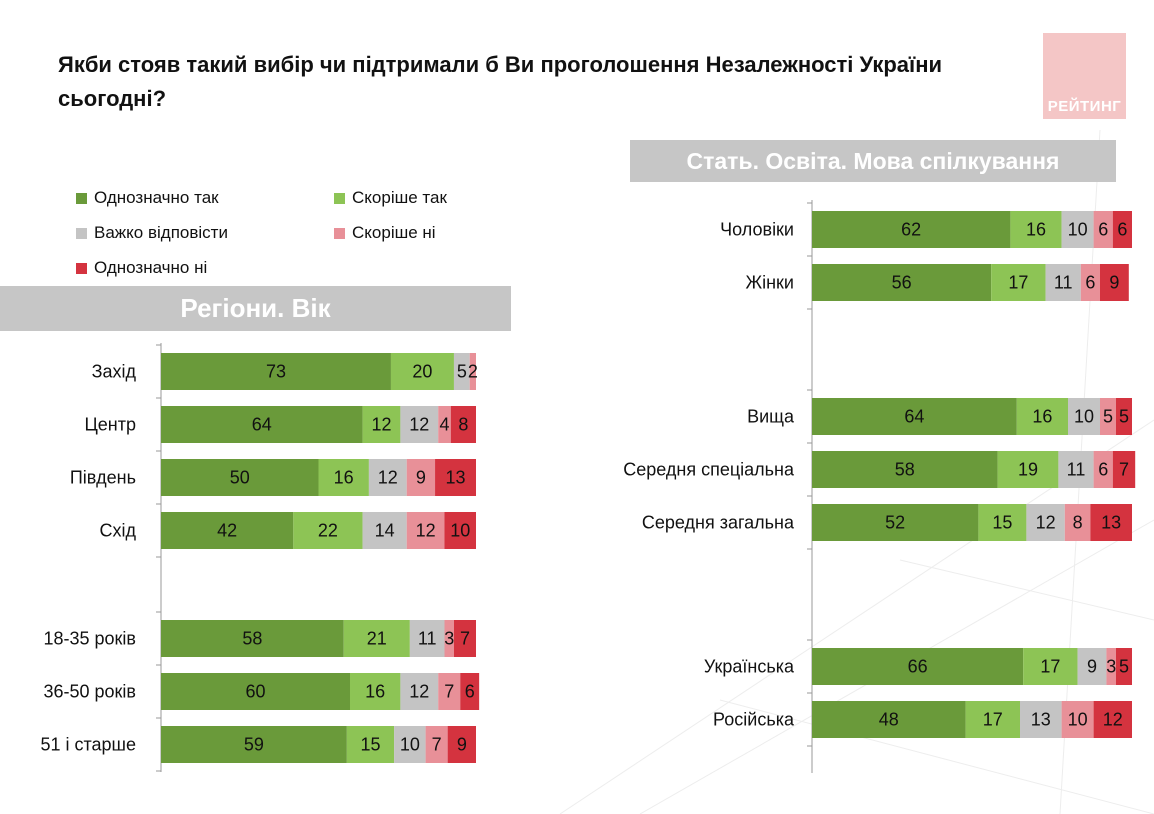  I want to click on legend-item-definitely-yes: Однозначно так, so click(147, 198).